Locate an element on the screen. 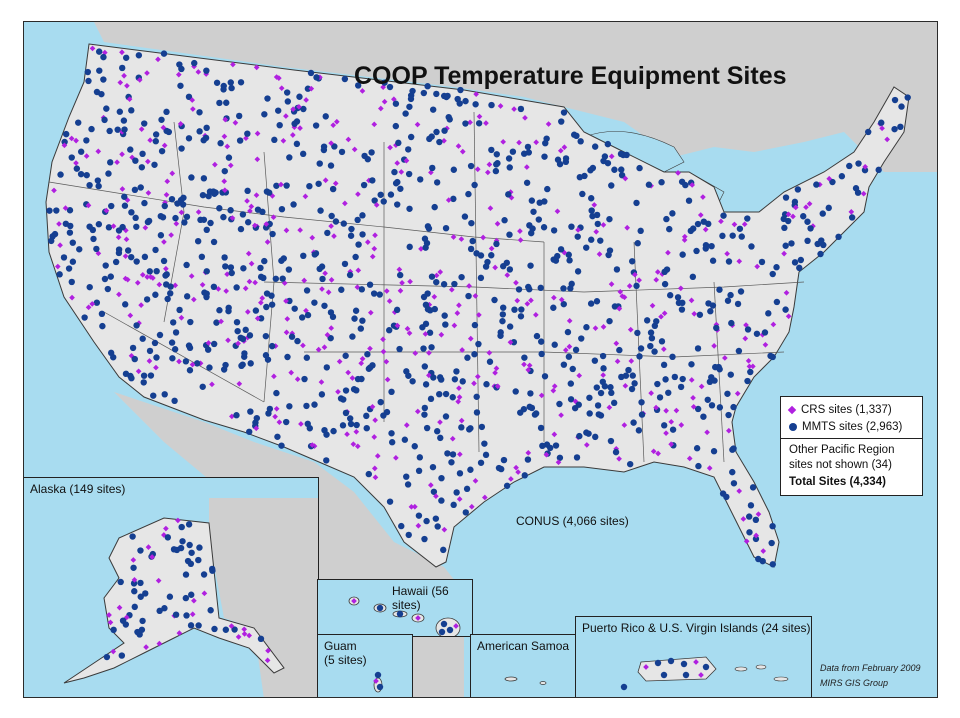 This screenshot has width=960, height=718. legend-other-line1: Other Pacific Region is located at coordinates (842, 450).